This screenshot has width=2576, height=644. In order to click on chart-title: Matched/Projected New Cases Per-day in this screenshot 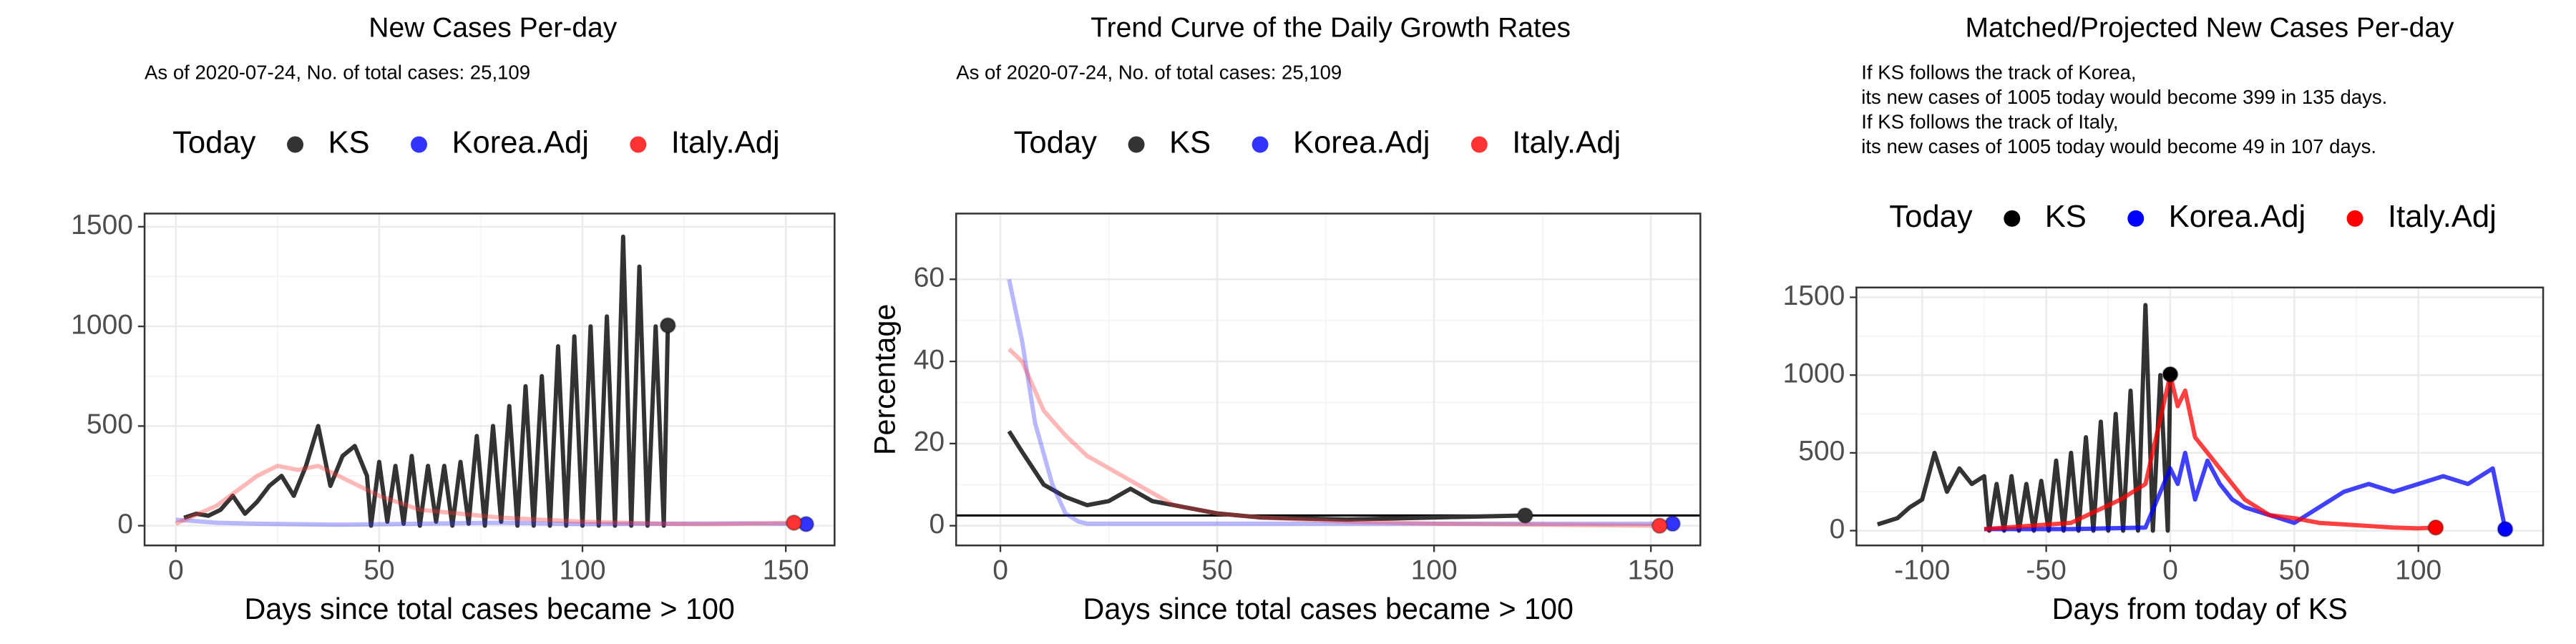, I will do `click(2209, 28)`.